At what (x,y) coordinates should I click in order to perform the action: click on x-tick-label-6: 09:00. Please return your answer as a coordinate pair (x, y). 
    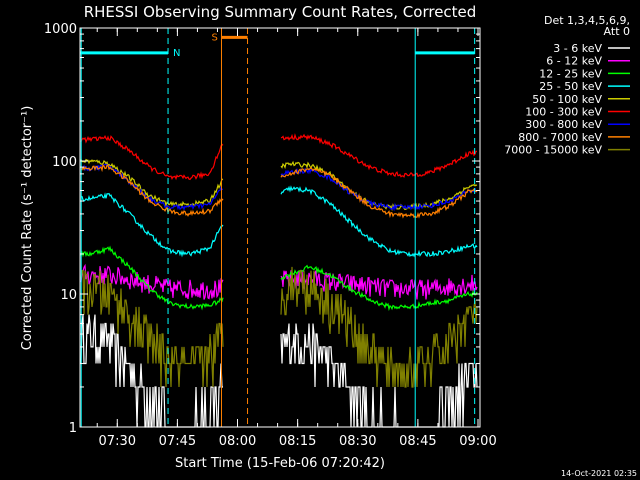
    Looking at the image, I should click on (477, 441).